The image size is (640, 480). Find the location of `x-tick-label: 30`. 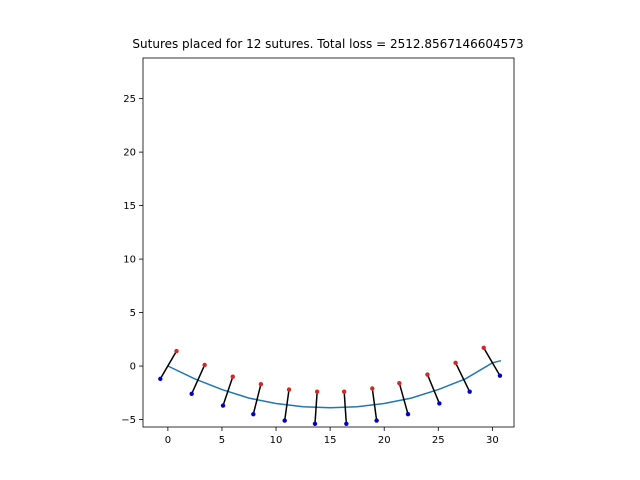

x-tick-label: 30 is located at coordinates (492, 440).